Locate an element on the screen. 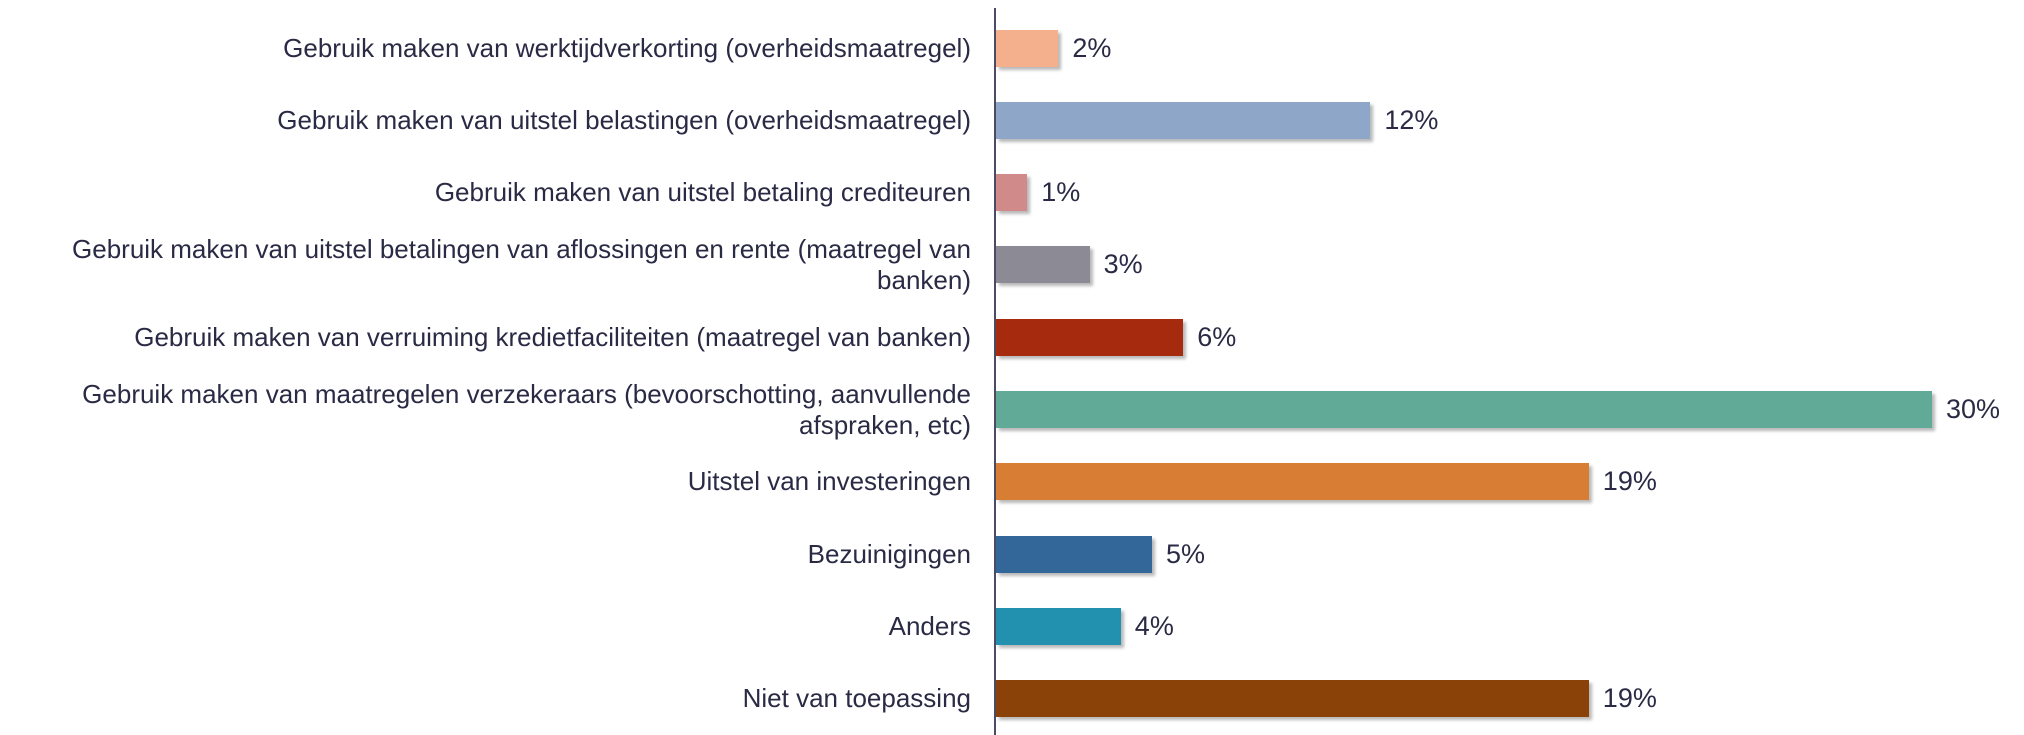 This screenshot has height=735, width=2024. category-label: Niet van toepassing is located at coordinates (856, 698).